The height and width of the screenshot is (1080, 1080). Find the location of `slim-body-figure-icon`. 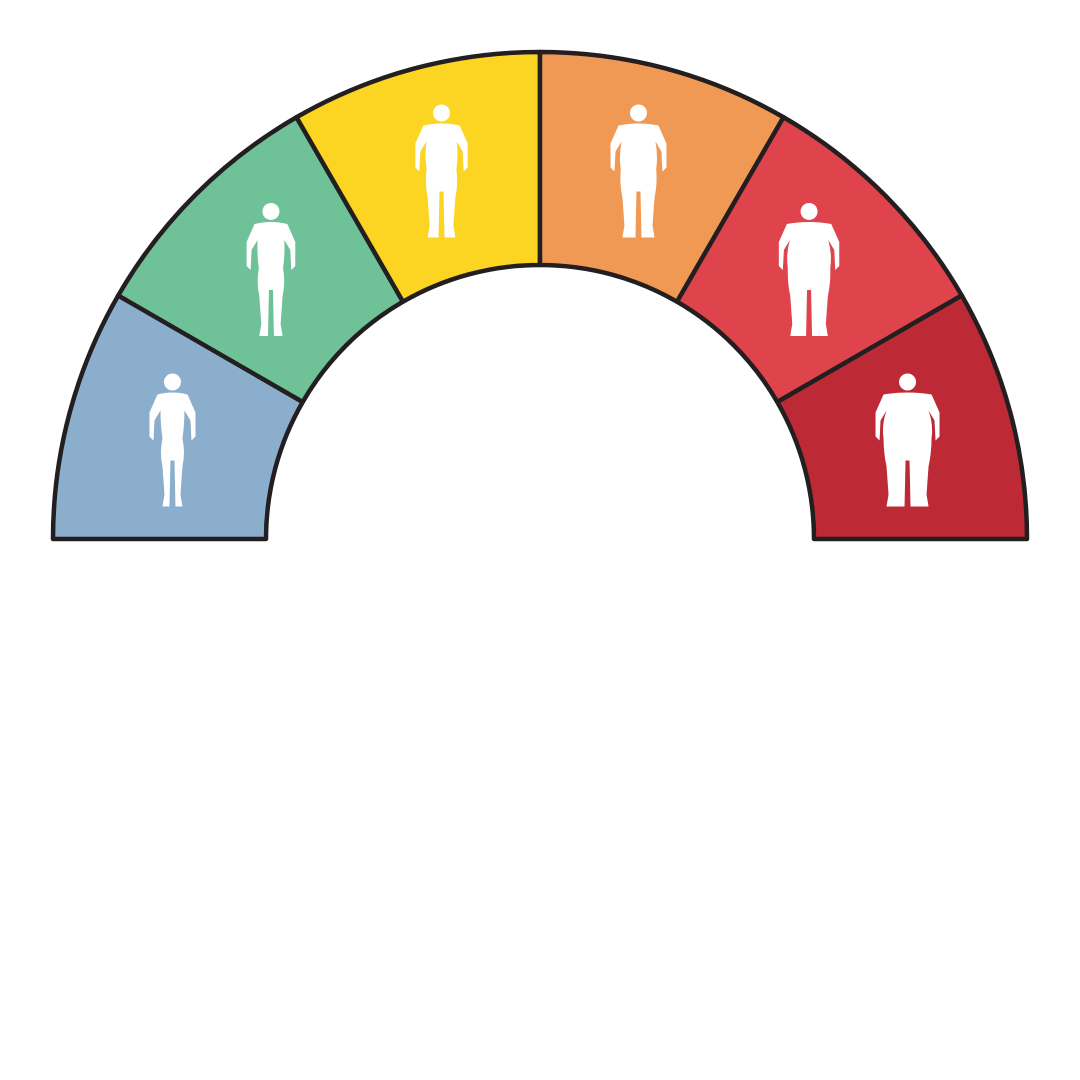

slim-body-figure-icon is located at coordinates (271, 269).